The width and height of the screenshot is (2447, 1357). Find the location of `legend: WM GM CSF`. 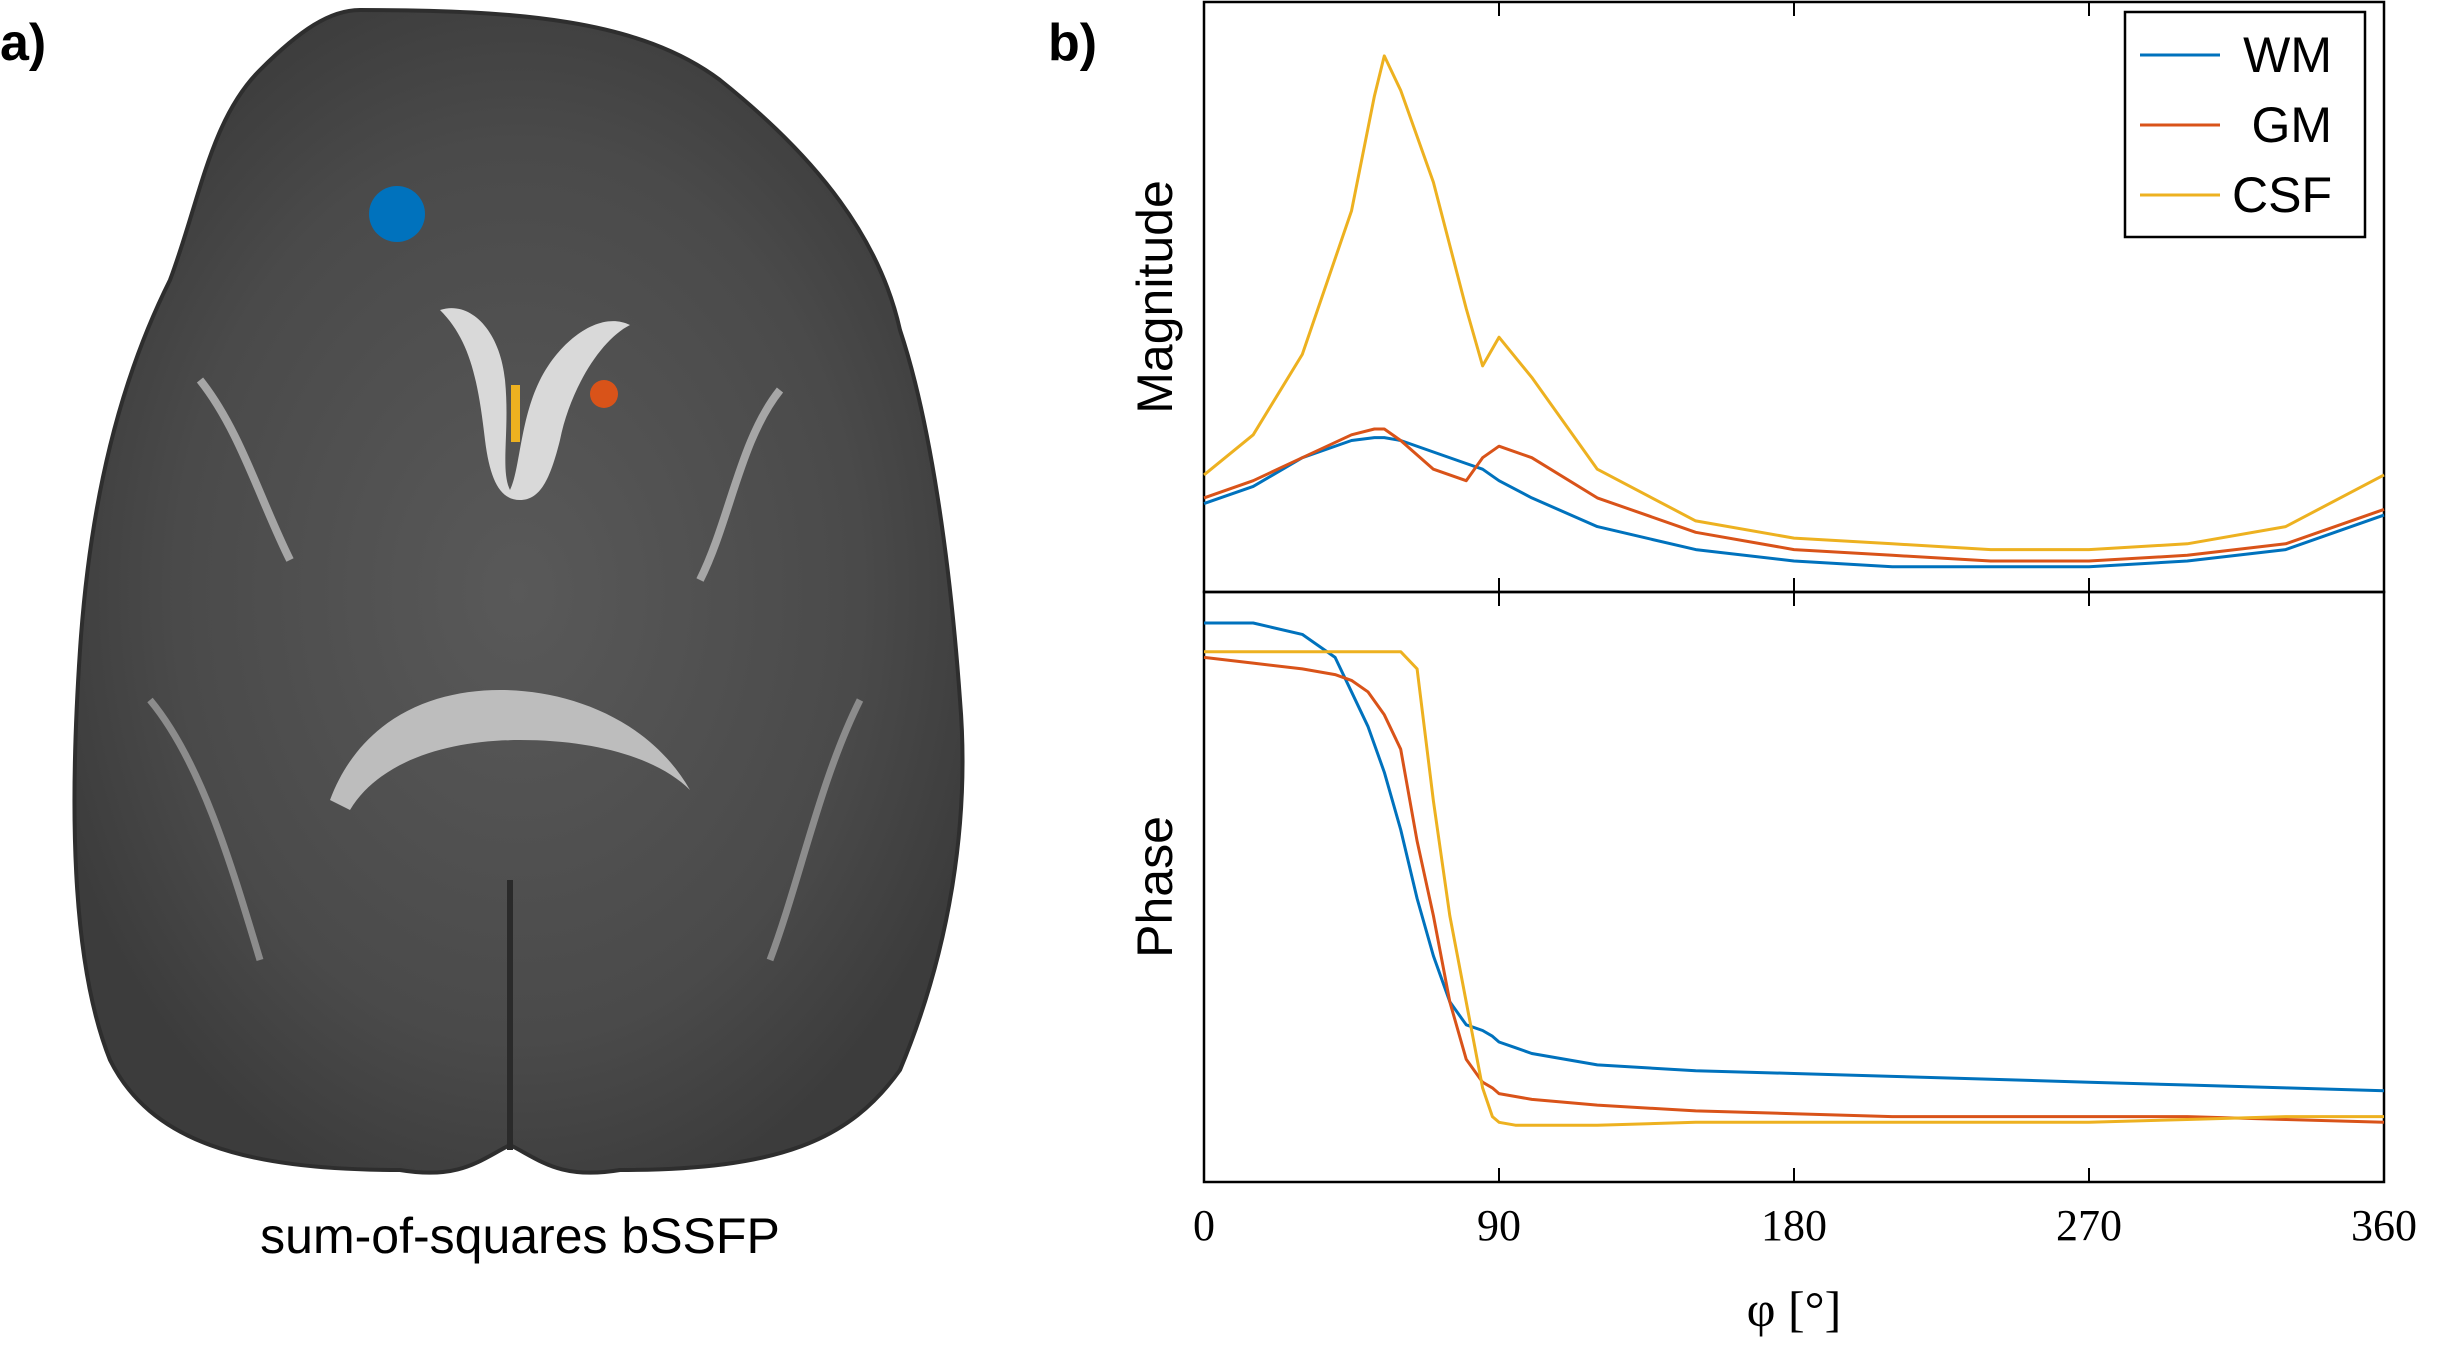

legend: WM GM CSF is located at coordinates (2245, 124).